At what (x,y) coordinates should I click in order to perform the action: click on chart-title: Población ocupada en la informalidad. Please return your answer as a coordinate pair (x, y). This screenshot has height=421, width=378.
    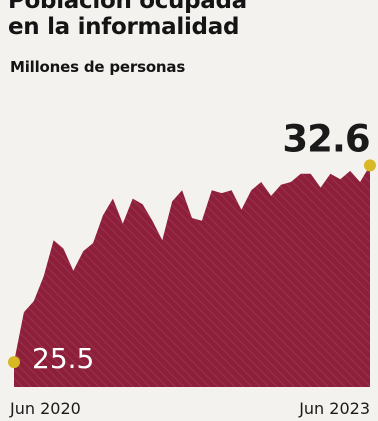
    Looking at the image, I should click on (127, 20).